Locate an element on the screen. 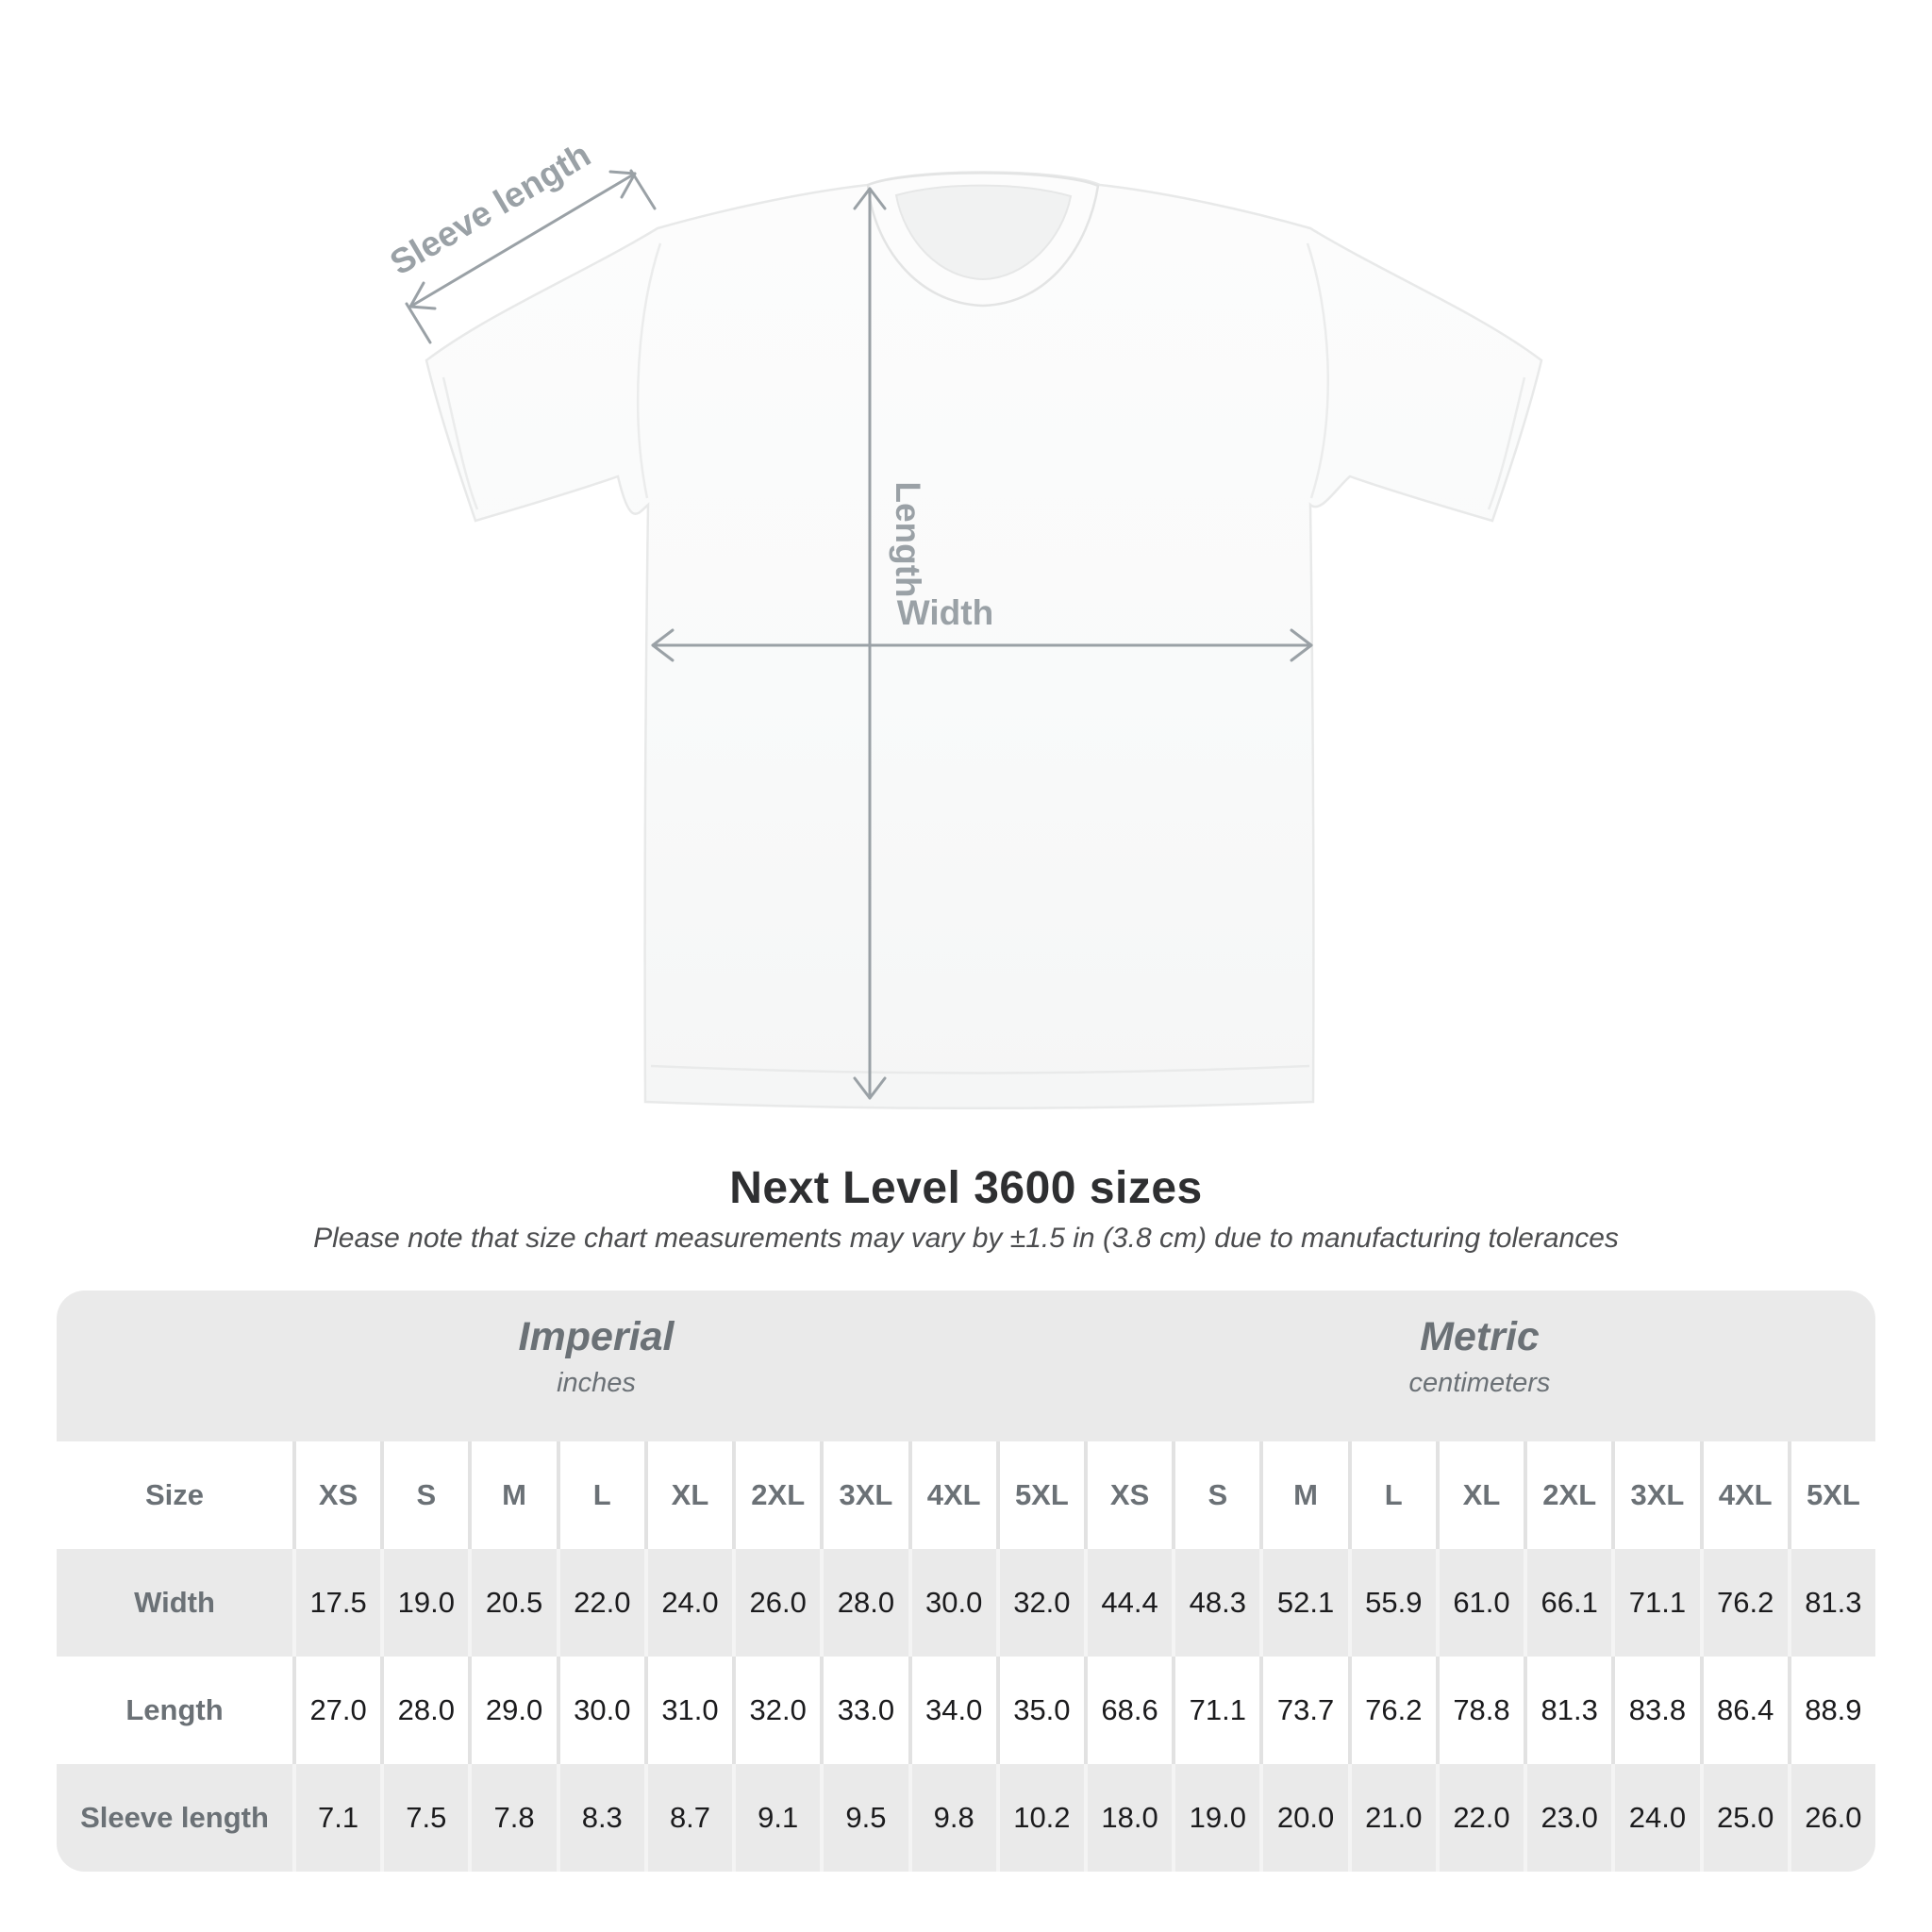 Image resolution: width=1932 pixels, height=1932 pixels. metric-size-header: XS is located at coordinates (1128, 1495).